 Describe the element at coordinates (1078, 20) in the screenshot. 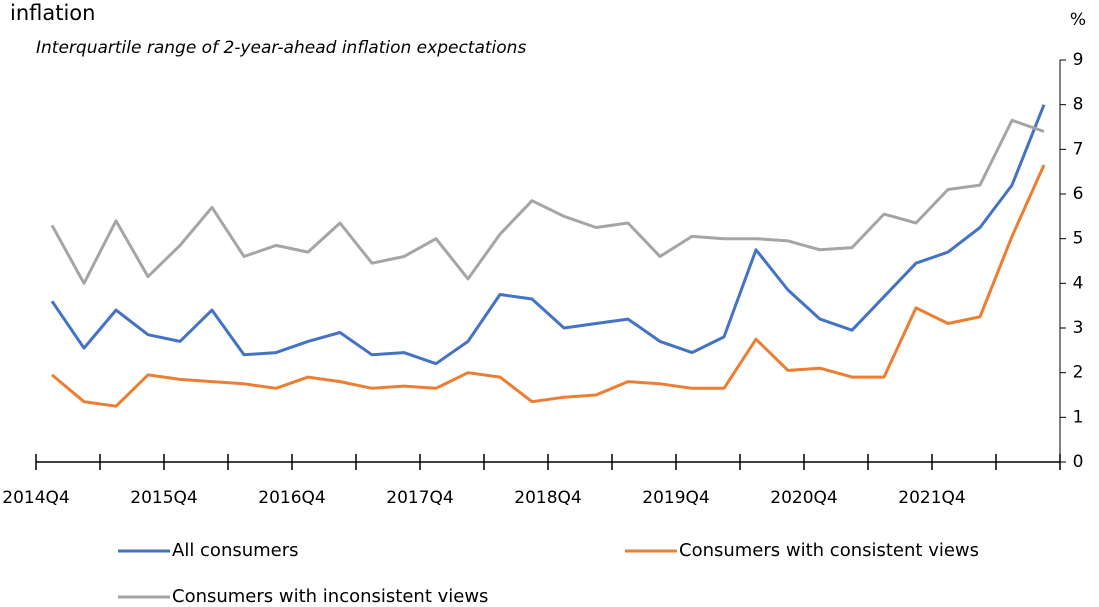

I see `y-unit: %` at that location.